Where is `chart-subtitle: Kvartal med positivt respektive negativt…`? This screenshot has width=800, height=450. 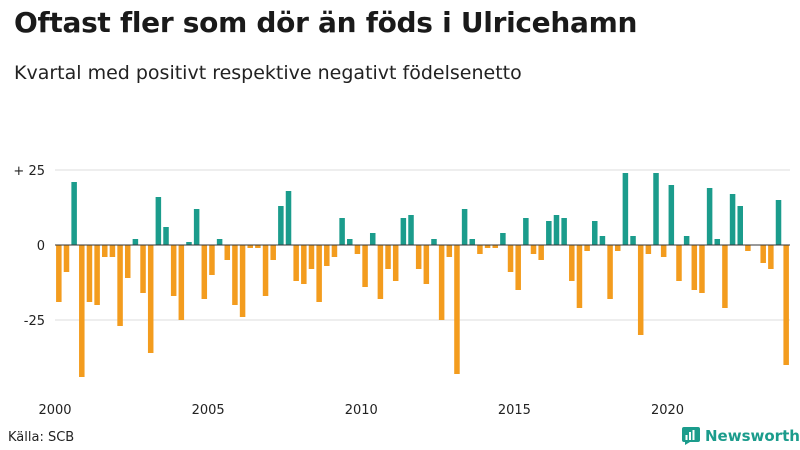 chart-subtitle: Kvartal med positivt respektive negativt… is located at coordinates (268, 73).